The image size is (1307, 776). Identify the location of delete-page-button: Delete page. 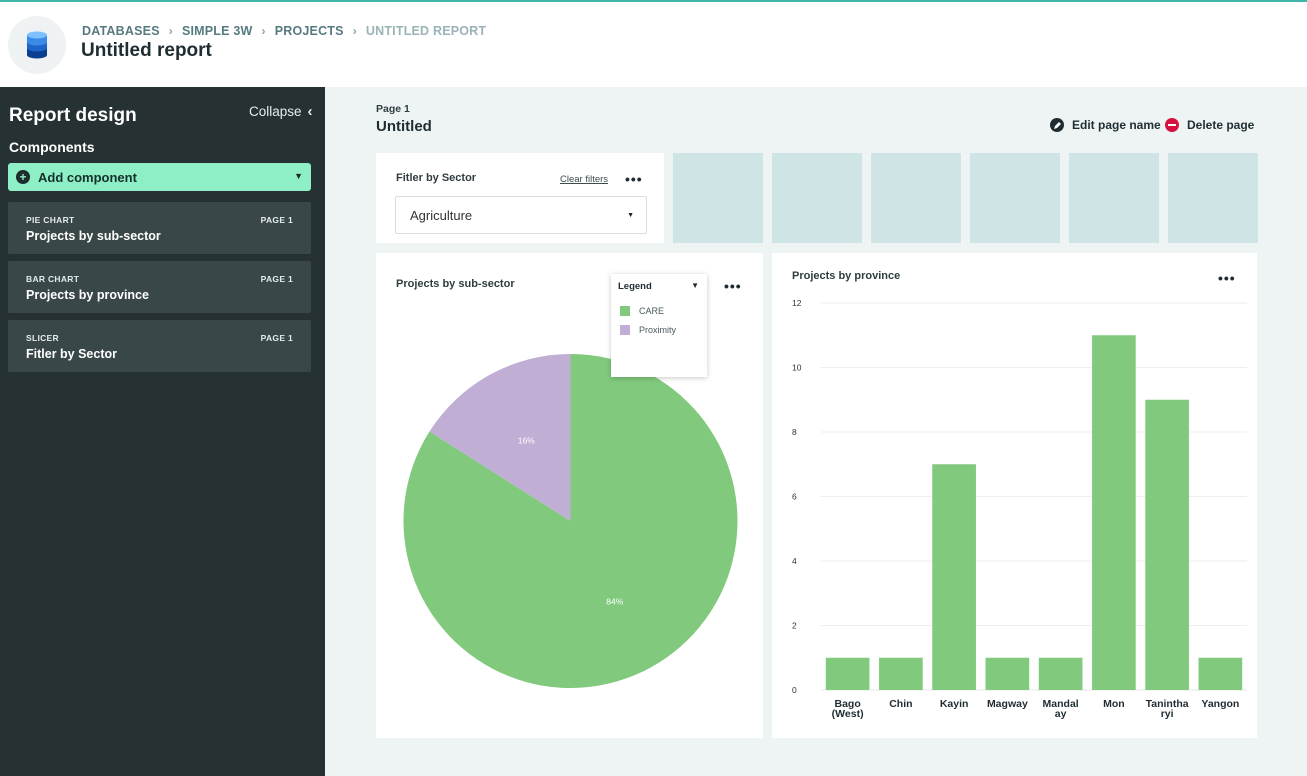
(1209, 125).